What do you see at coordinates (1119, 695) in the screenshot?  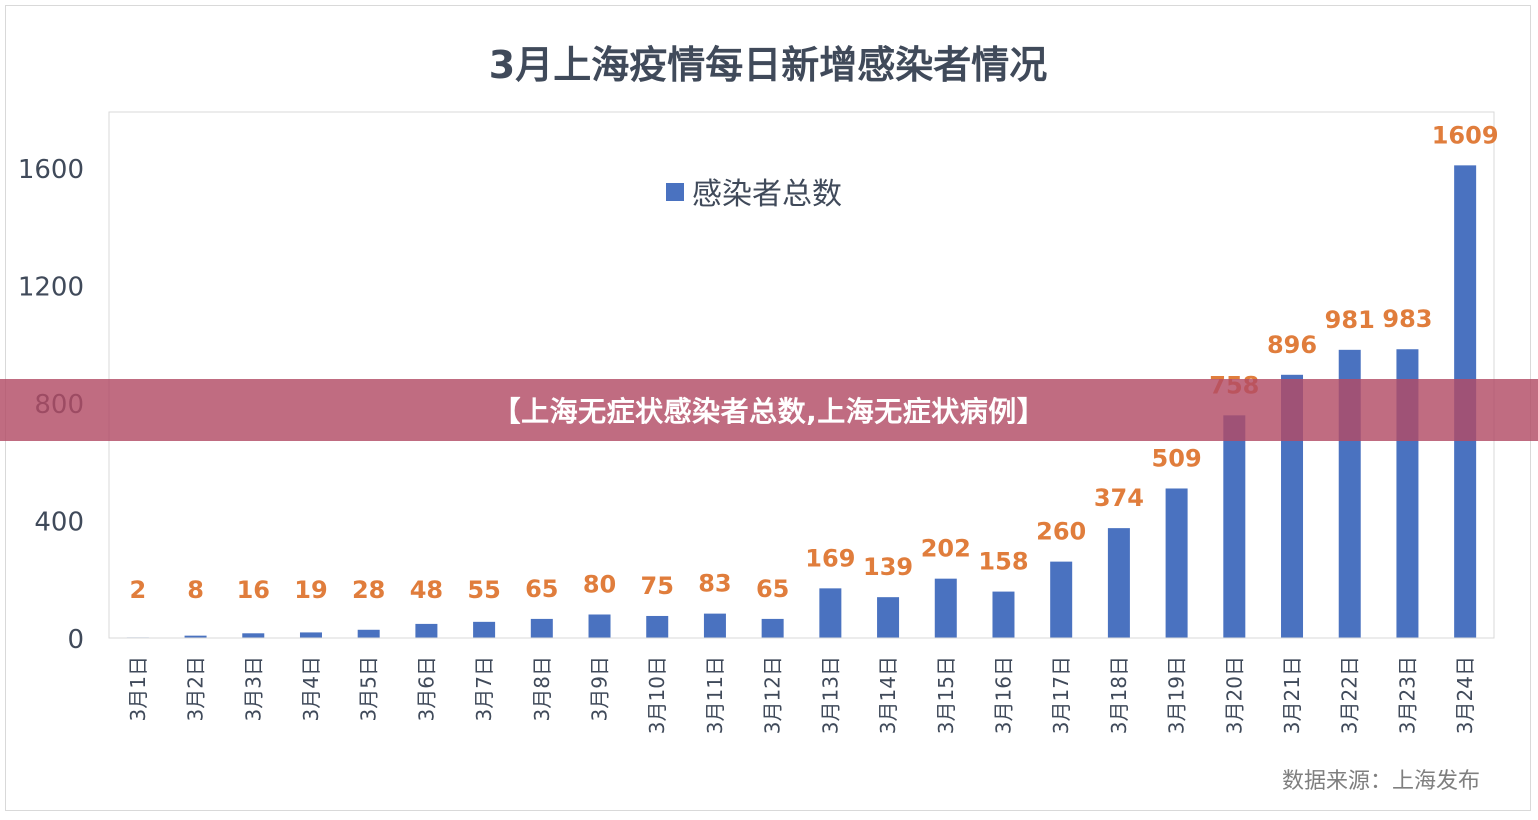 I see `x-tick-label: 3月18日` at bounding box center [1119, 695].